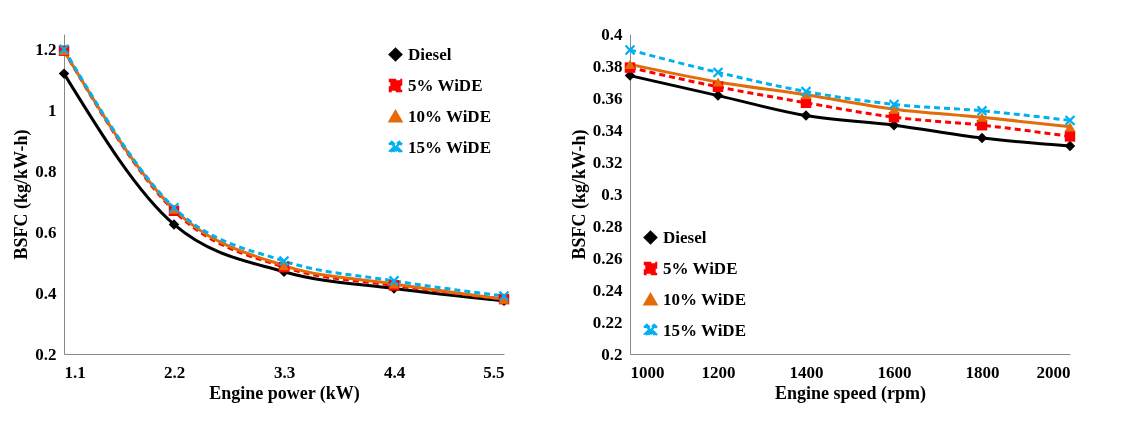  What do you see at coordinates (718, 372) in the screenshot?
I see `x-tick-label: 1200` at bounding box center [718, 372].